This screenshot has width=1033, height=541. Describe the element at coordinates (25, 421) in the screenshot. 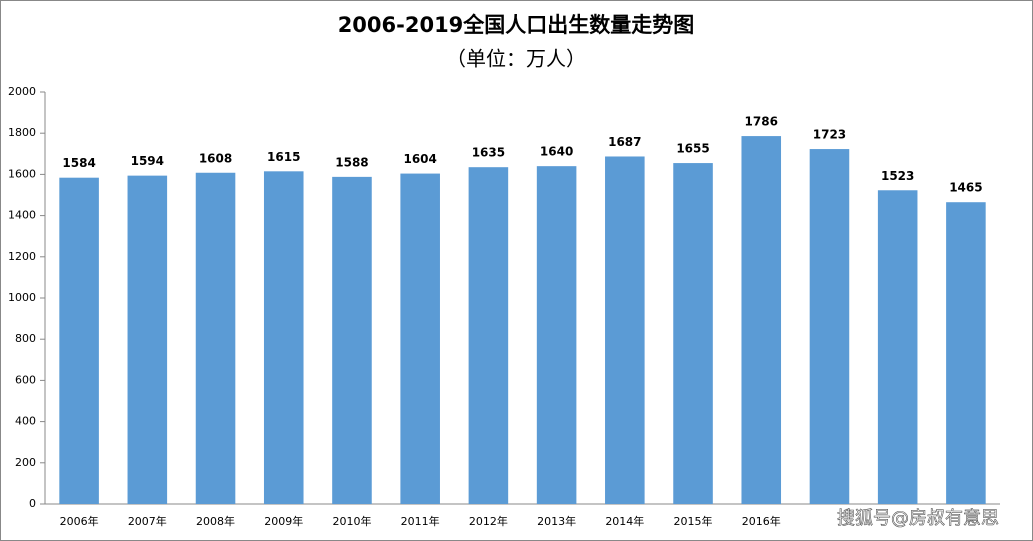

I see `y-tick-label: 400` at that location.